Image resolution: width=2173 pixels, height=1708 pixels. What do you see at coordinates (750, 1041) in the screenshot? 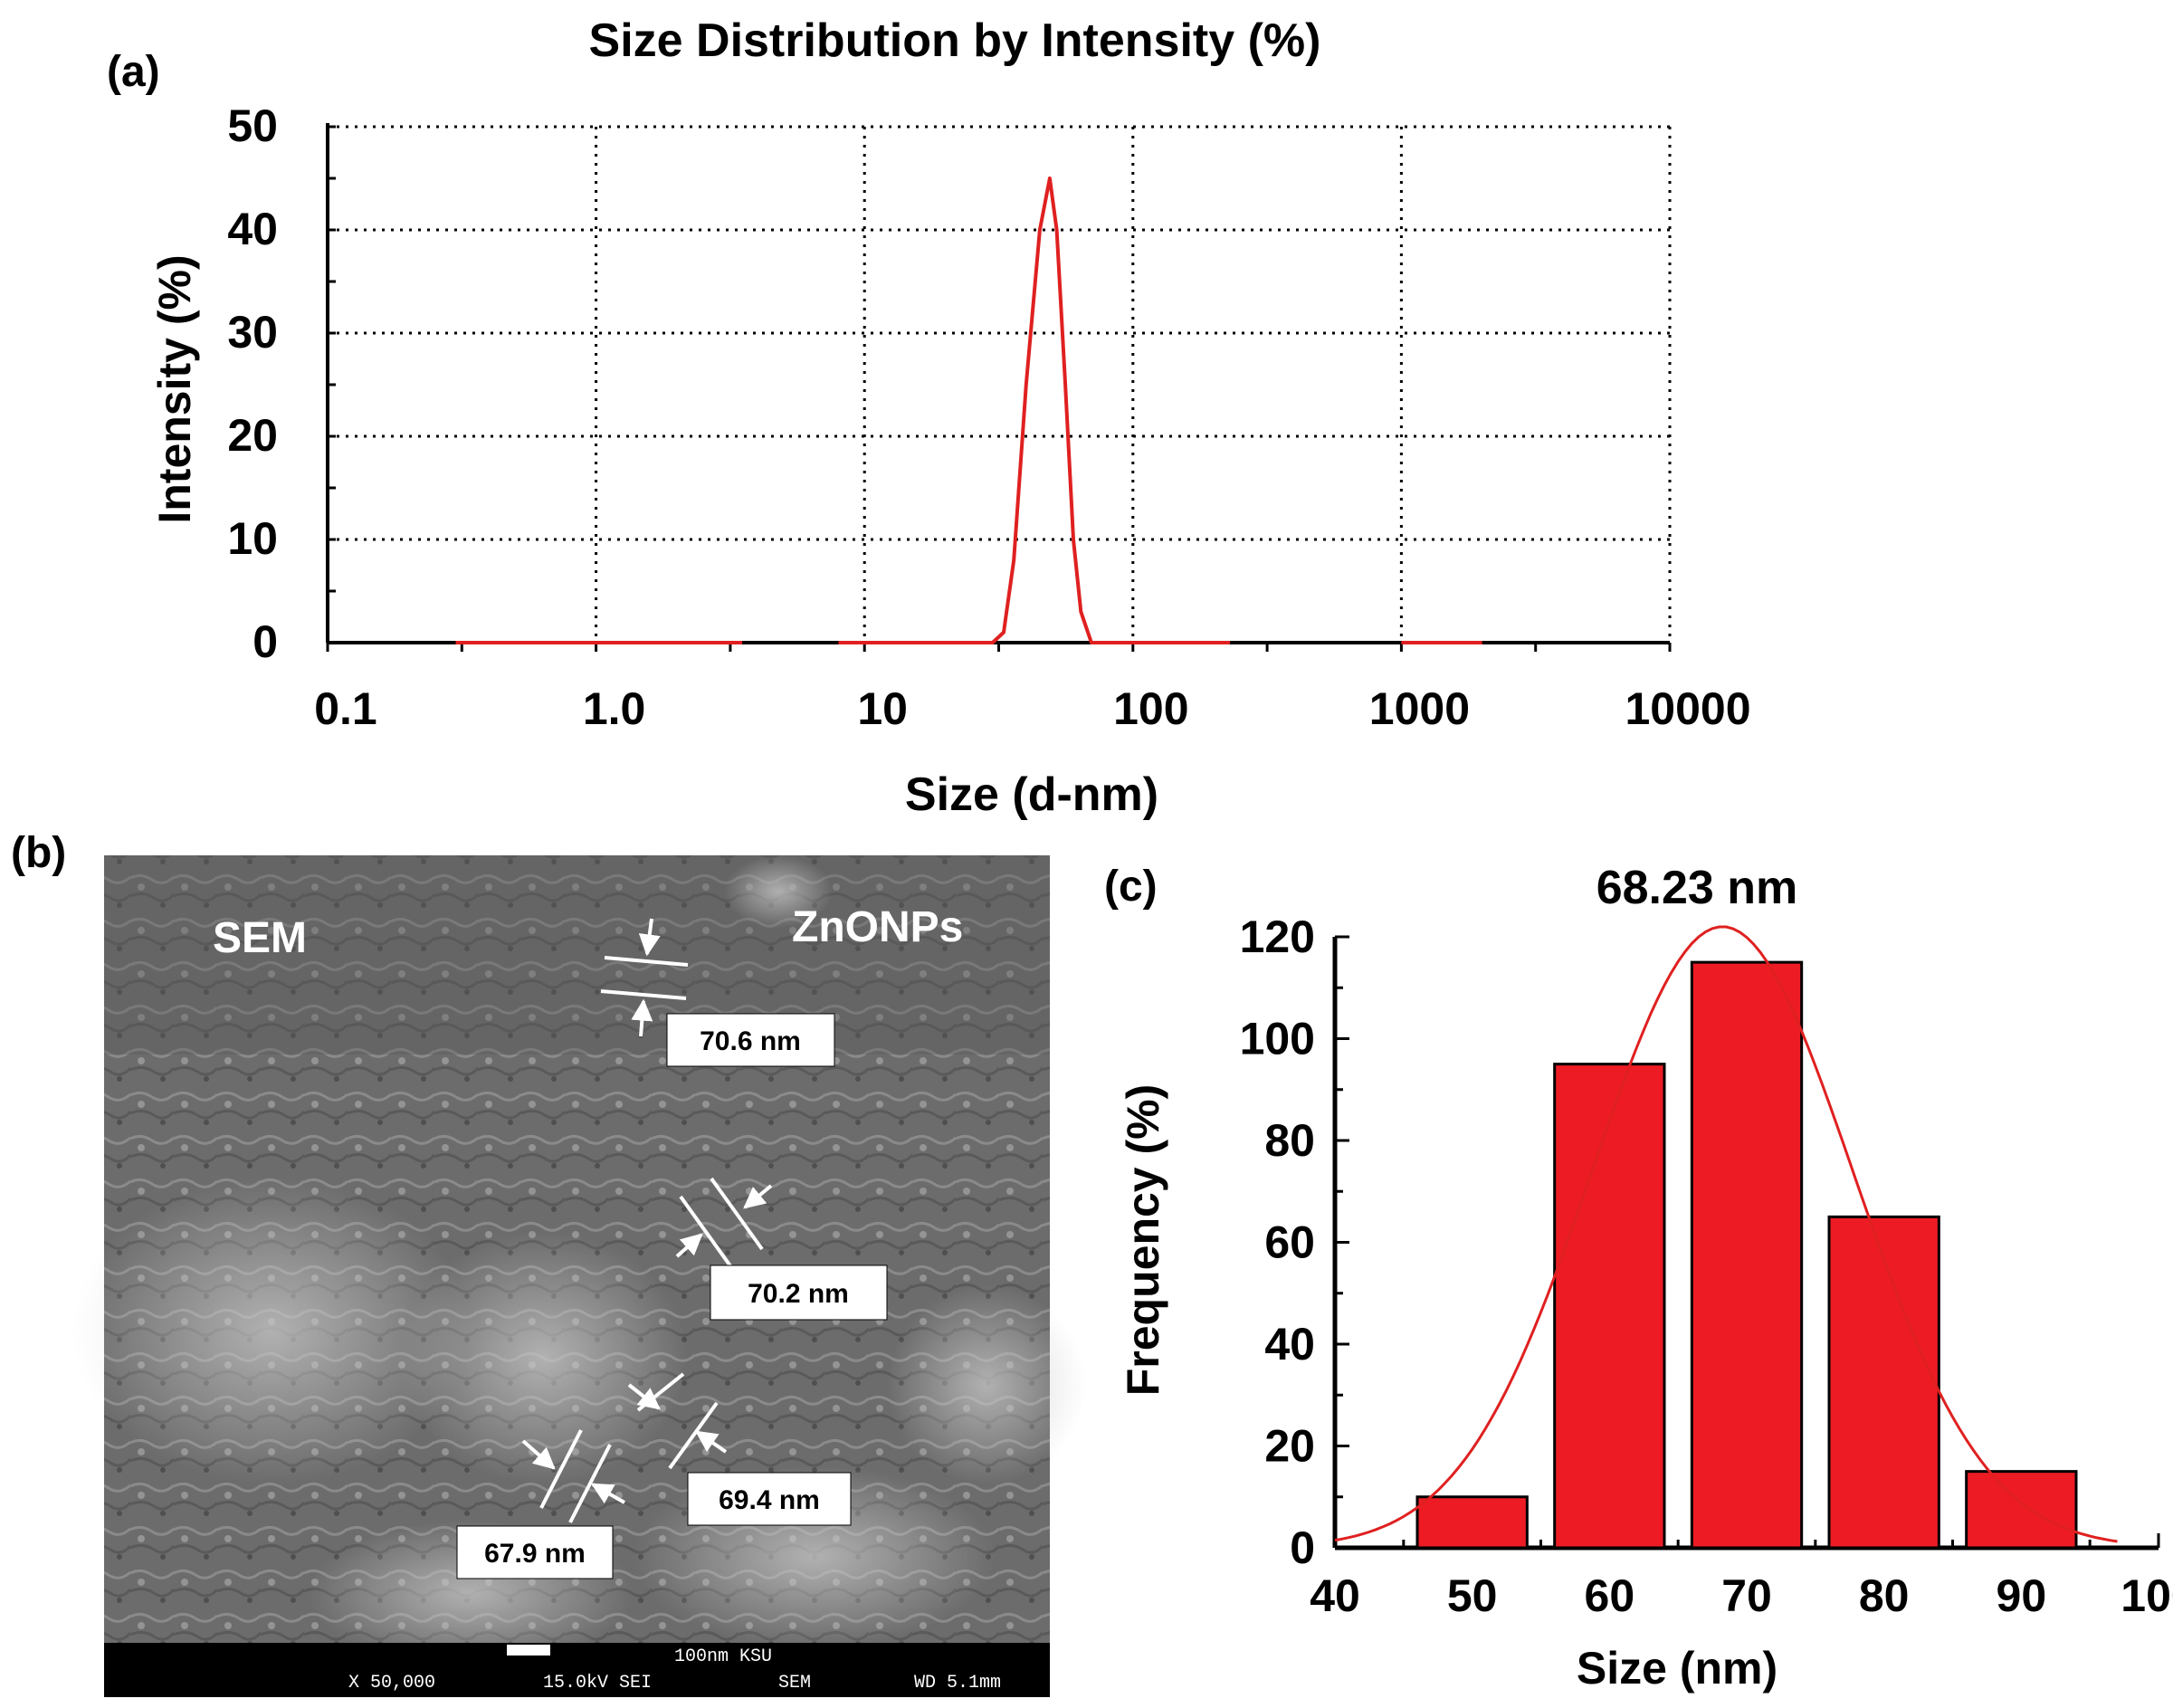
I see `measurement-label: 70.6 nm` at bounding box center [750, 1041].